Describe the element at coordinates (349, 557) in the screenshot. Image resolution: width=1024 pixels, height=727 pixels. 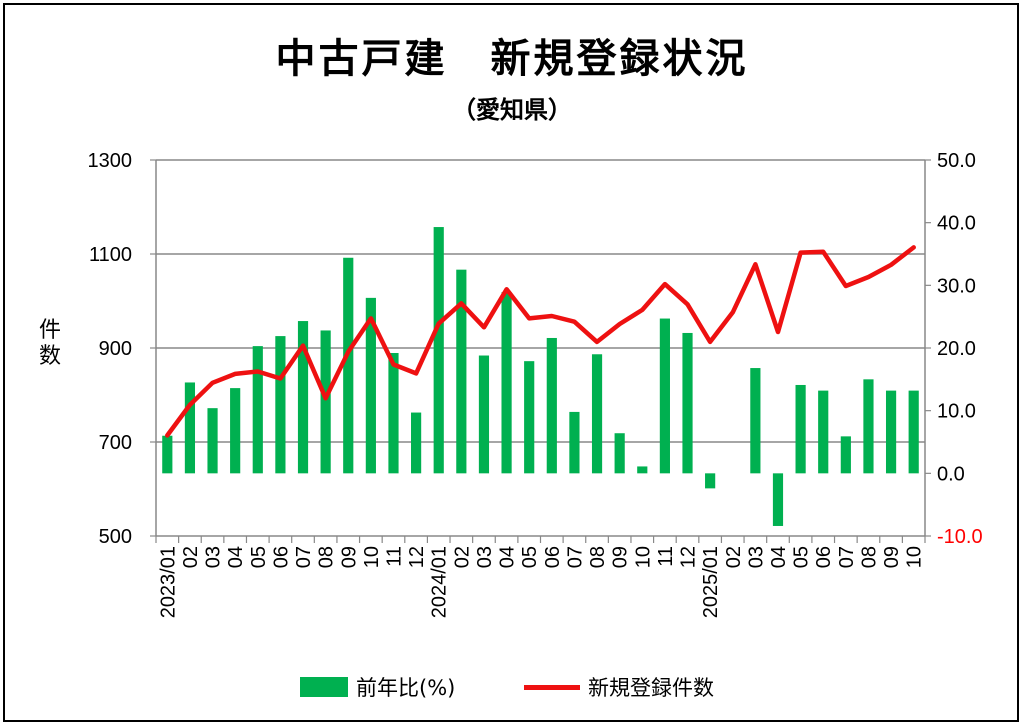
I see `x-tick-label-8: 09` at that location.